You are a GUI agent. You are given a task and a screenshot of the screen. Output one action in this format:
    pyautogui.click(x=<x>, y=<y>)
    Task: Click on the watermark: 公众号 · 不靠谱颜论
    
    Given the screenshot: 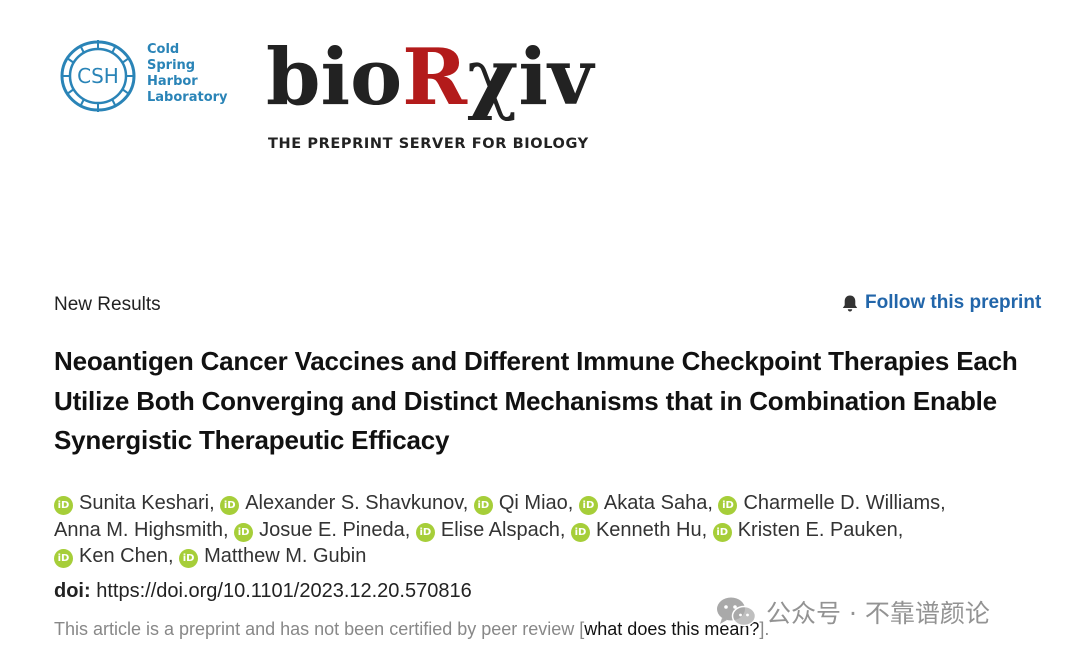 What is the action you would take?
    pyautogui.click(x=853, y=612)
    